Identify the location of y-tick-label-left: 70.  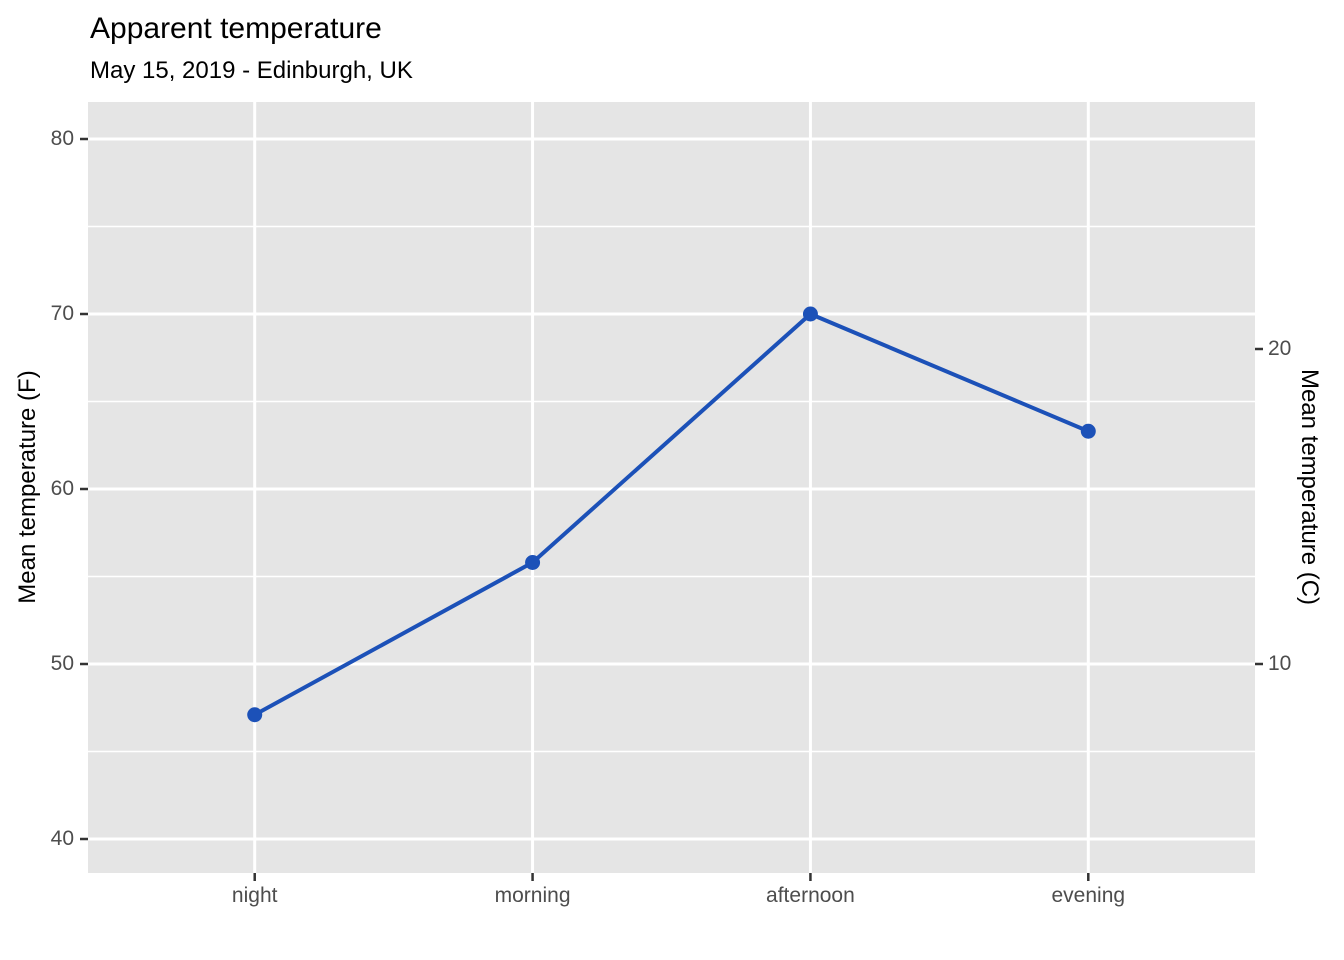
(62, 313).